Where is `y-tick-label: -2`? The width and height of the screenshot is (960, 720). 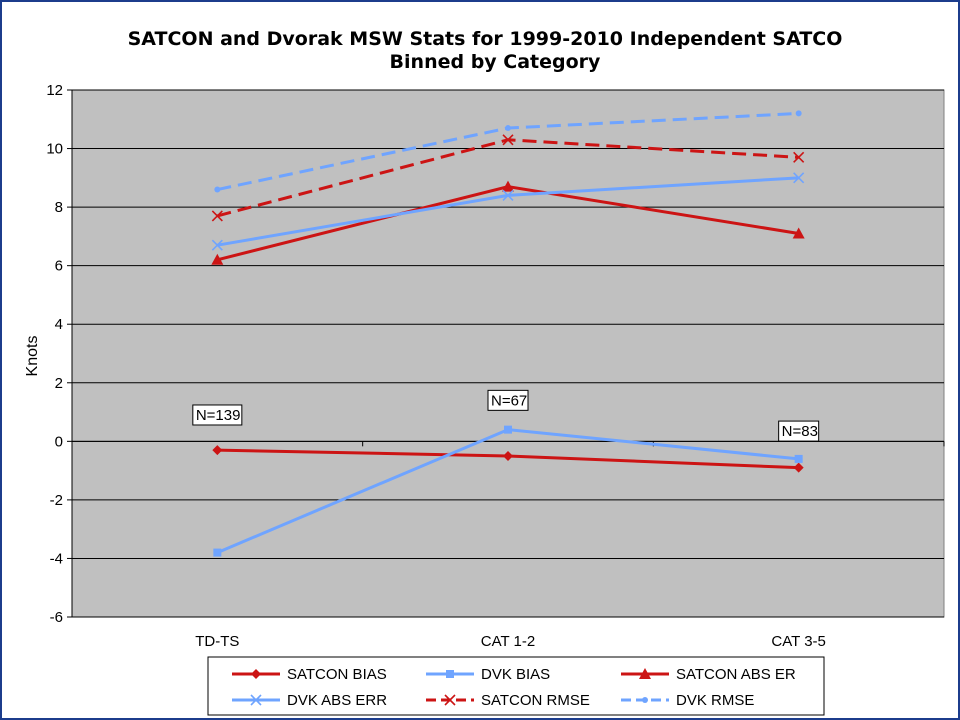
y-tick-label: -2 is located at coordinates (56, 500).